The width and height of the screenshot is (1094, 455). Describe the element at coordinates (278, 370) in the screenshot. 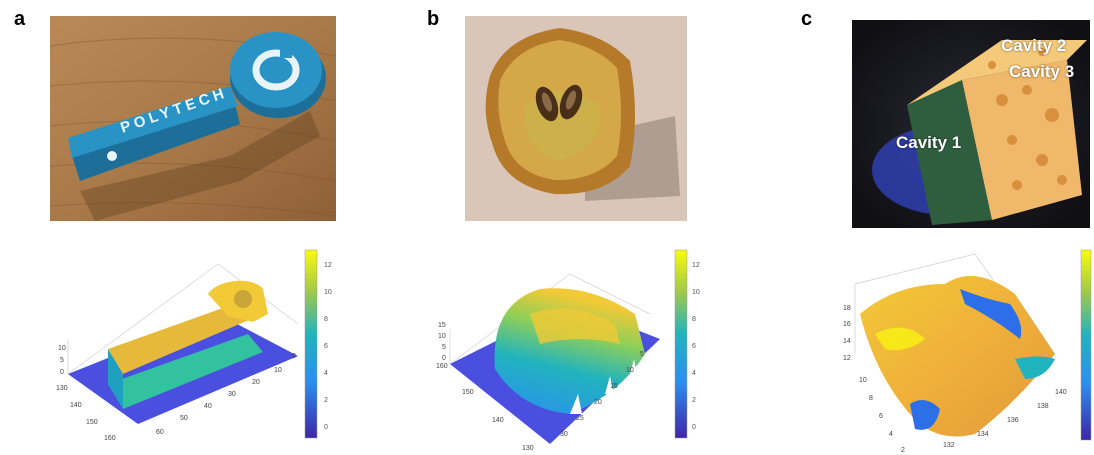

I see `a-x-tick-10: 10` at that location.